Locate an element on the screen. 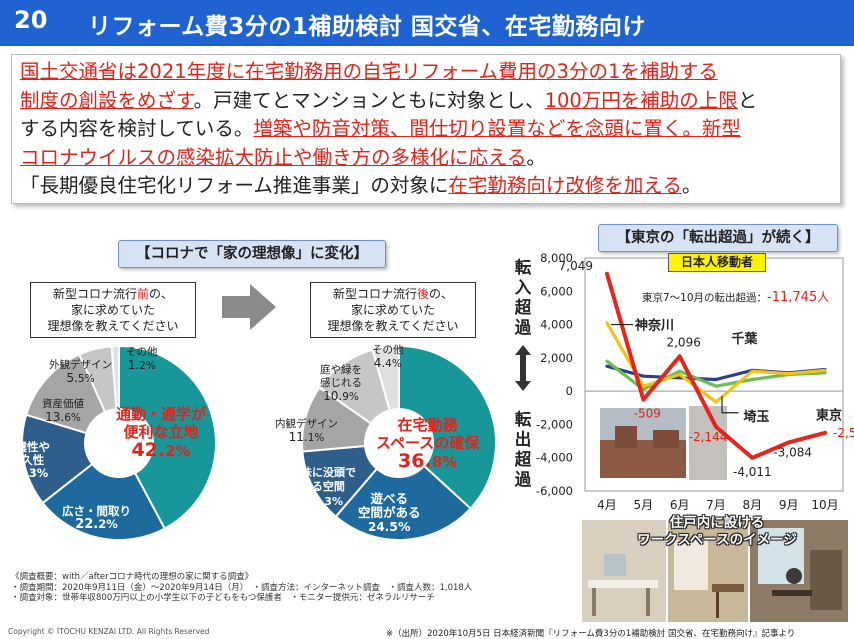 This screenshot has height=639, width=854. label-text: 在宅勤務 スペースの確保 is located at coordinates (428, 434).